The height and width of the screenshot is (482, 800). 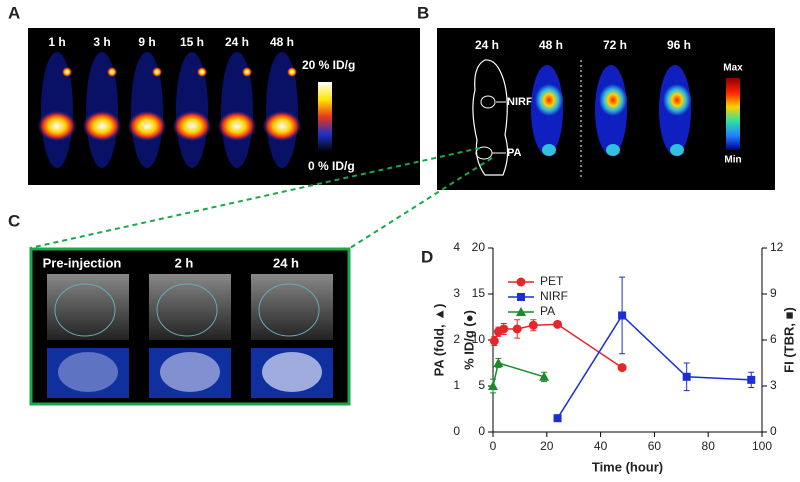 What do you see at coordinates (488, 102) in the screenshot?
I see `roi` at bounding box center [488, 102].